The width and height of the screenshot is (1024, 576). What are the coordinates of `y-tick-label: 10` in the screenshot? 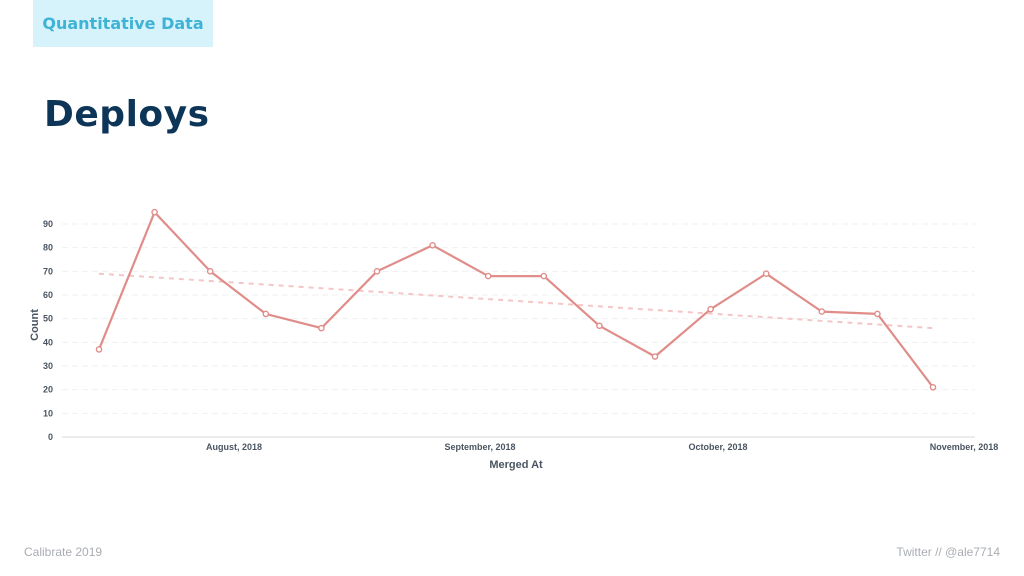 It's located at (48, 413).